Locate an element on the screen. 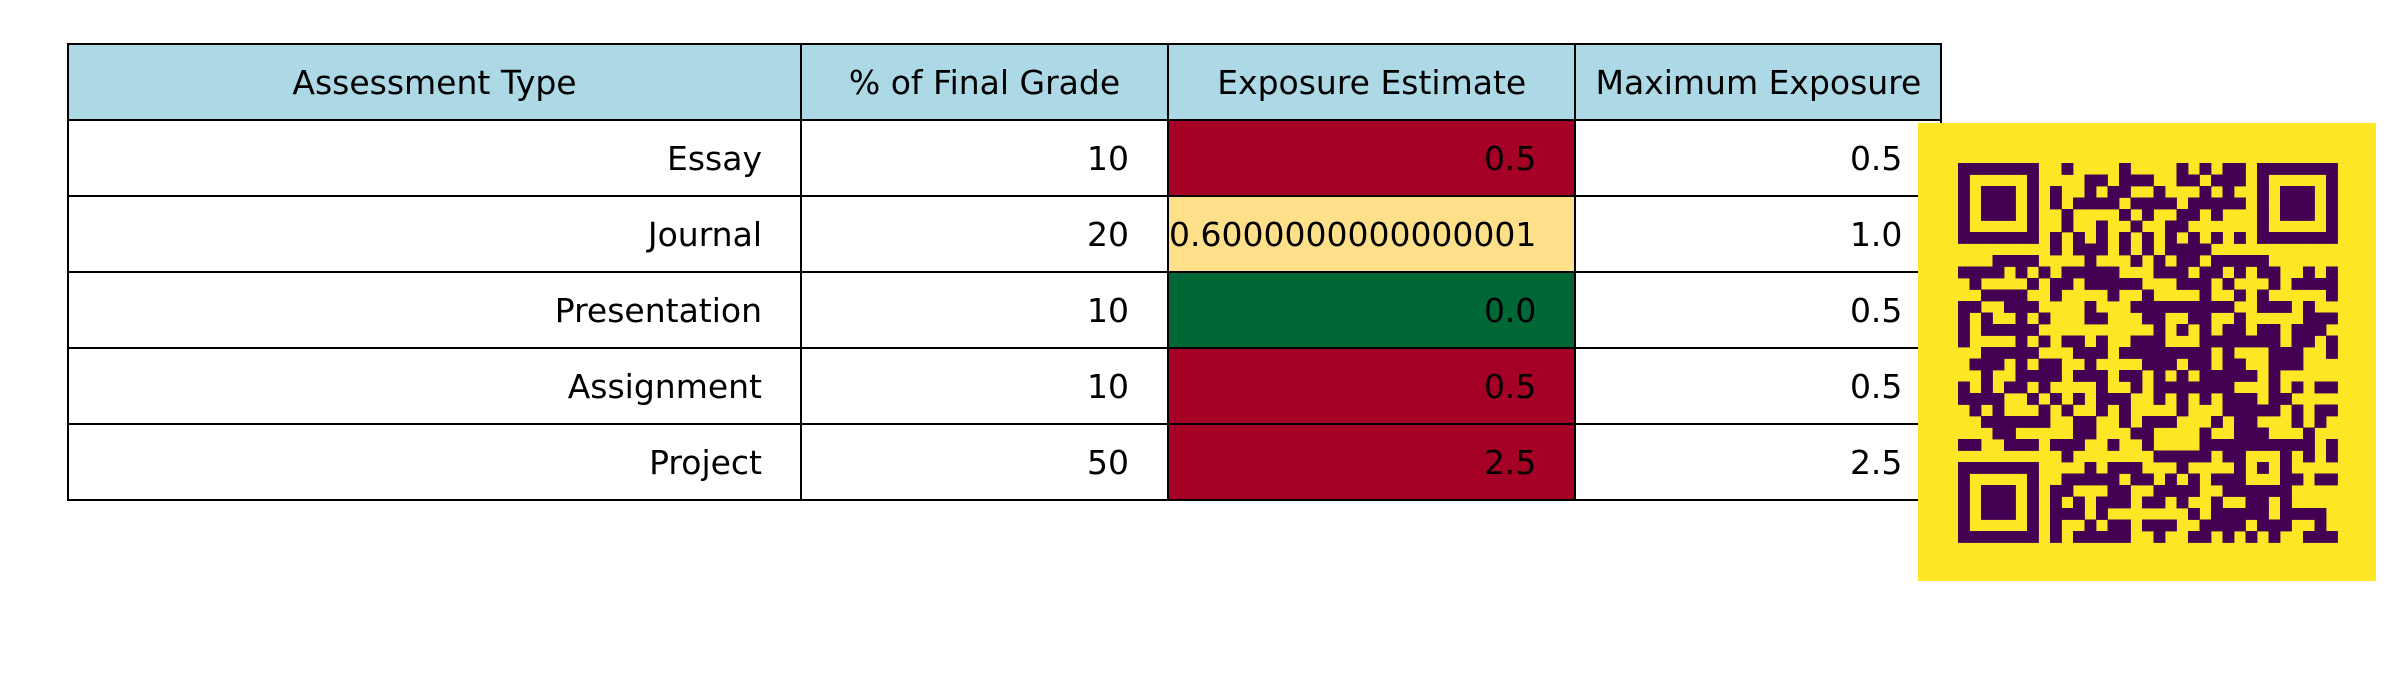 Image resolution: width=2400 pixels, height=700 pixels. table-row: Assignment 10 0.5 0.5 is located at coordinates (1005, 386).